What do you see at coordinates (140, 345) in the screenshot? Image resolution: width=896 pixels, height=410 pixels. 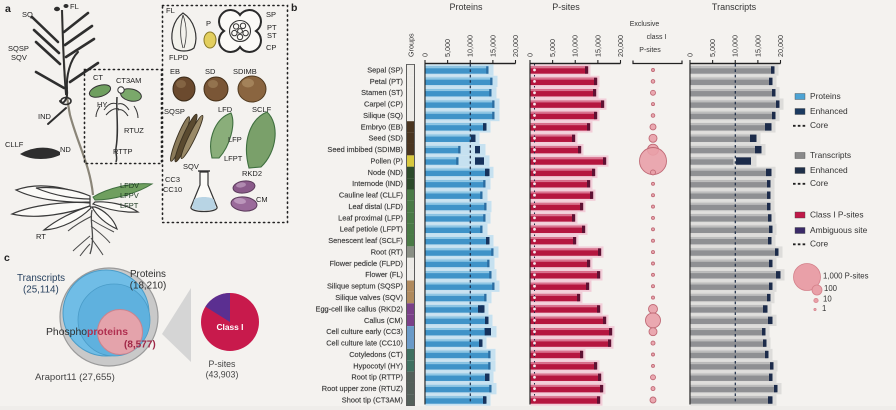 I see `svg-text: (8,577)` at bounding box center [140, 345].